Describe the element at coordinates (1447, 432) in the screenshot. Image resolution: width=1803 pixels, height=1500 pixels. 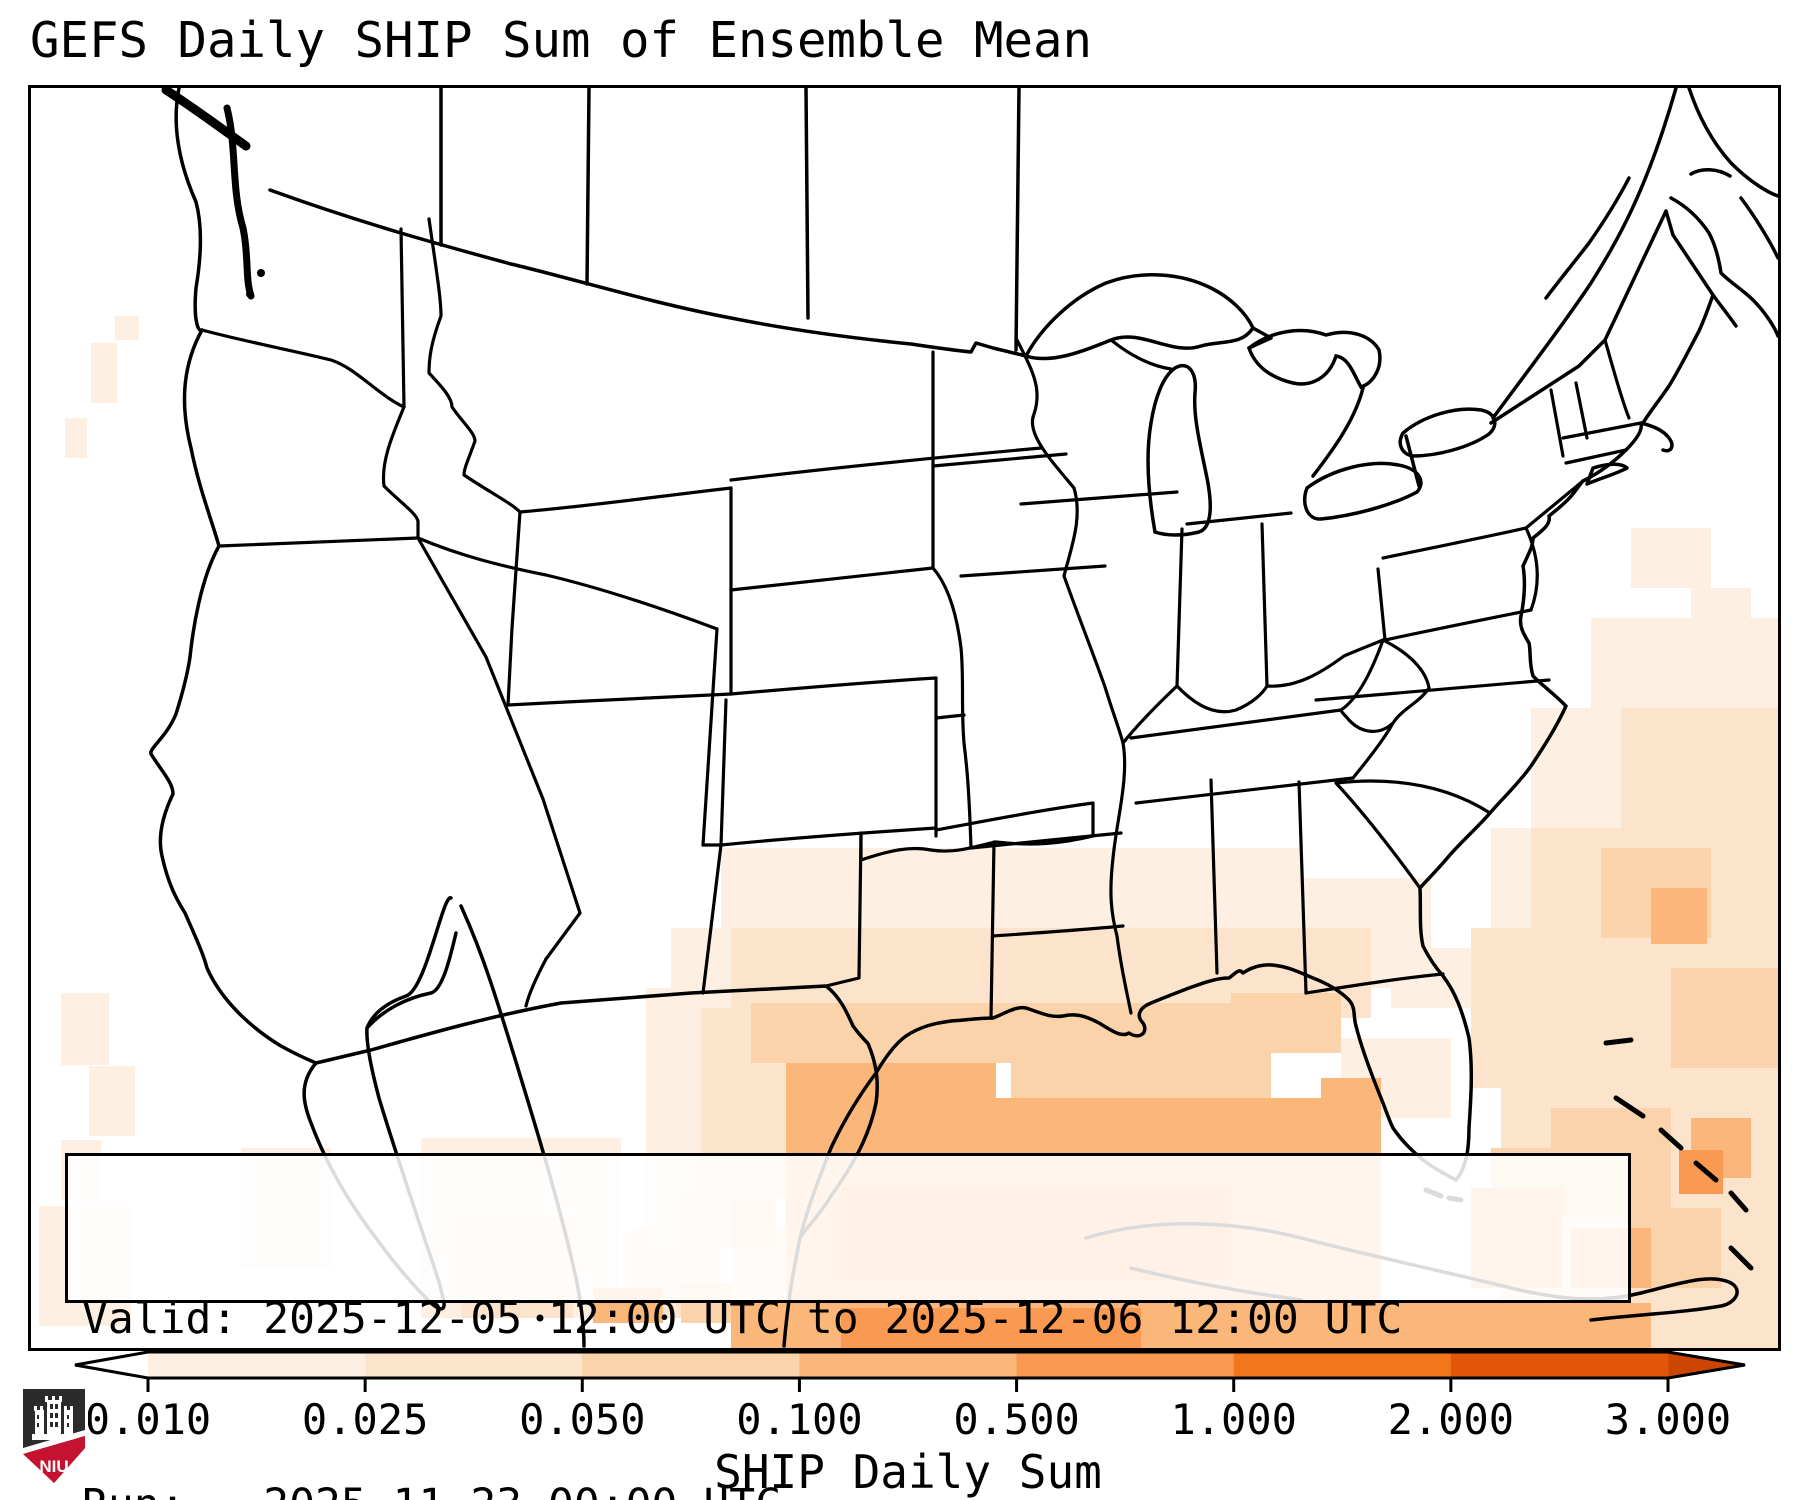
I see `lake-ontario` at that location.